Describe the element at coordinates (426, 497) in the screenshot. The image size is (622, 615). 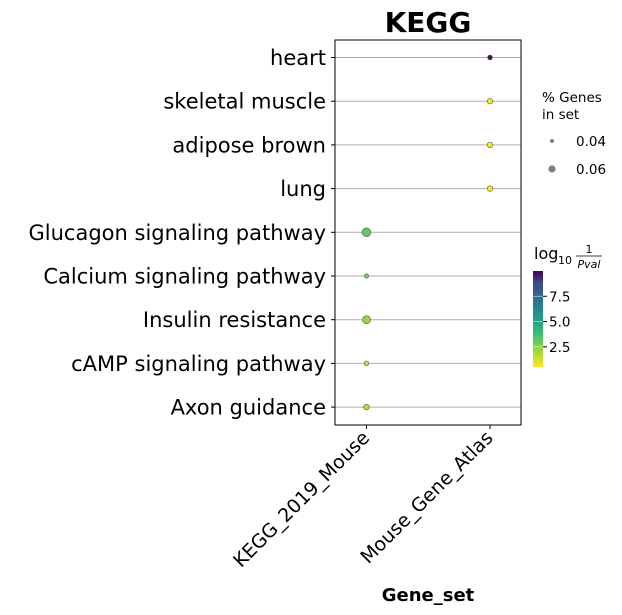
I see `x-tick-label-mouse-gene-atlas: Mouse_Gene_Atlas` at that location.